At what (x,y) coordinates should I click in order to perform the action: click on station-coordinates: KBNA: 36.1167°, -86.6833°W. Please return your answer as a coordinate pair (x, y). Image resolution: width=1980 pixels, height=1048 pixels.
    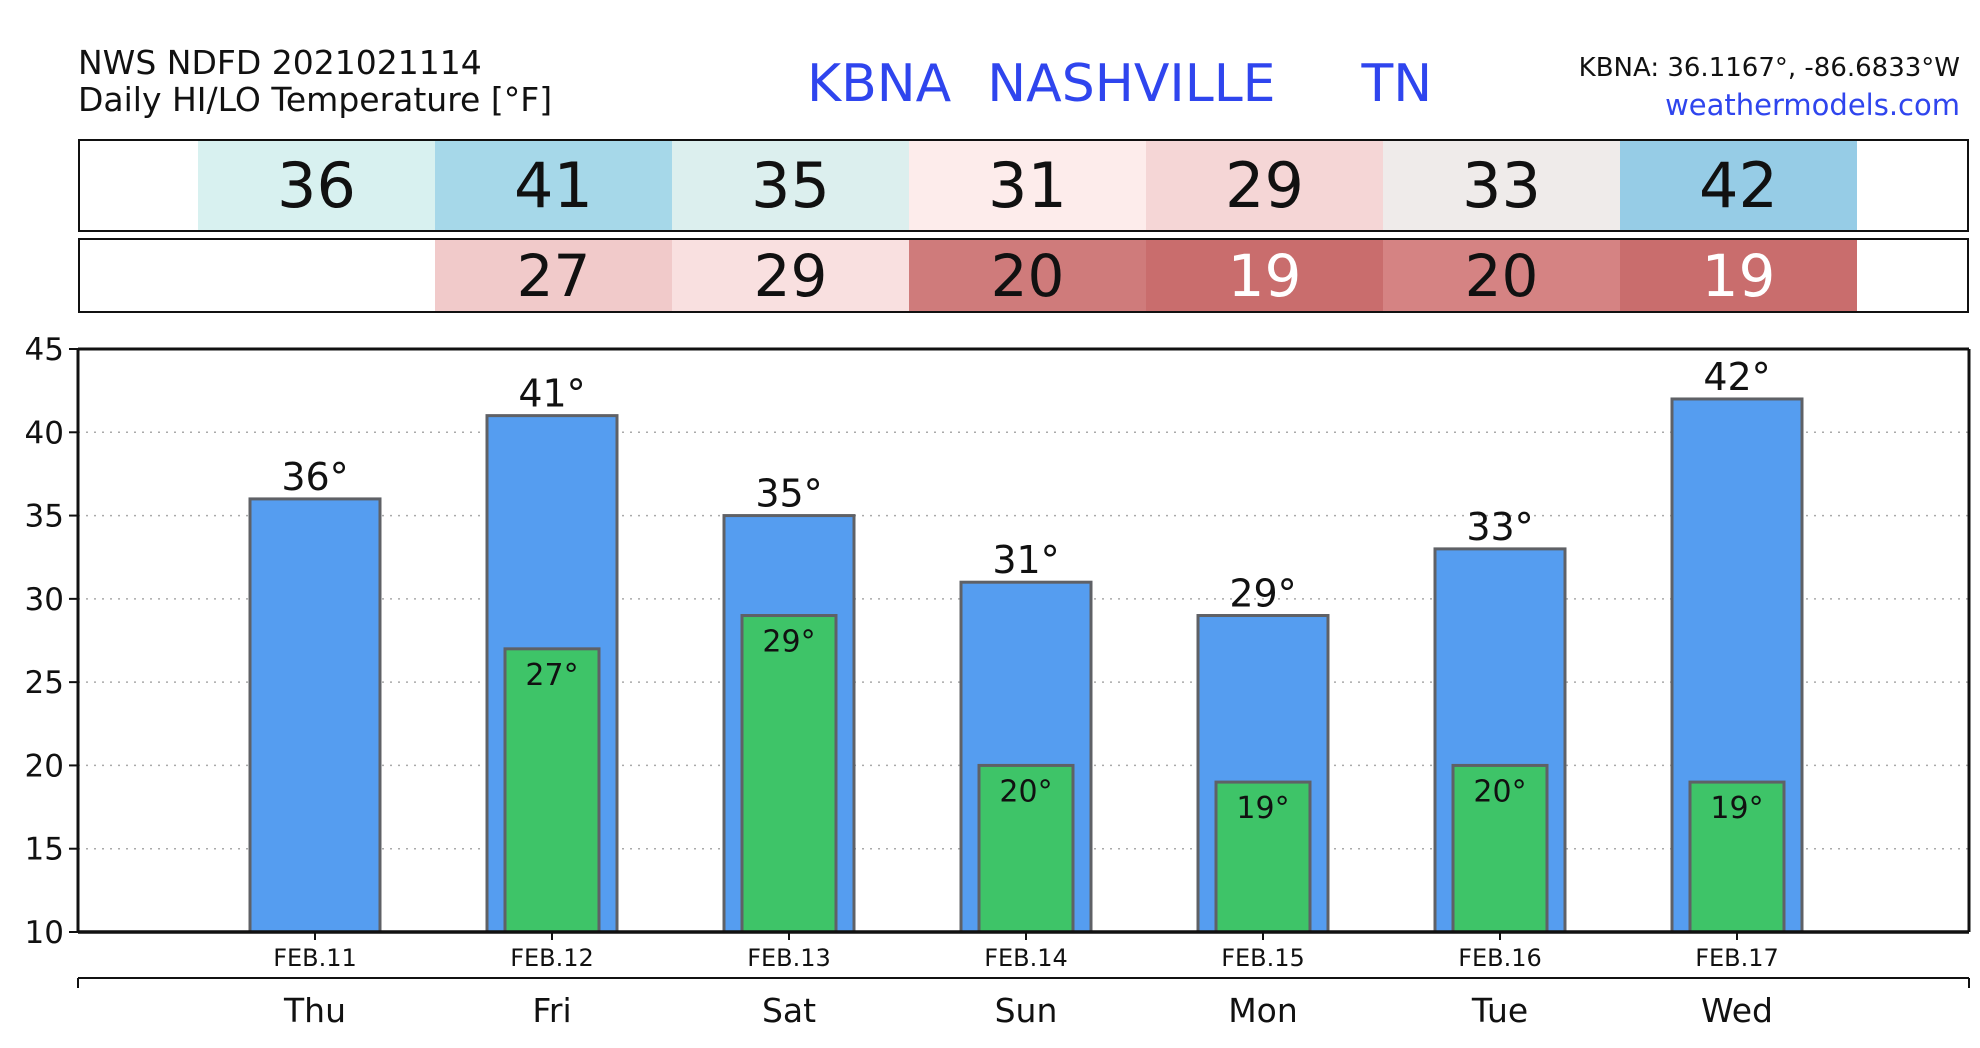
    Looking at the image, I should click on (1769, 68).